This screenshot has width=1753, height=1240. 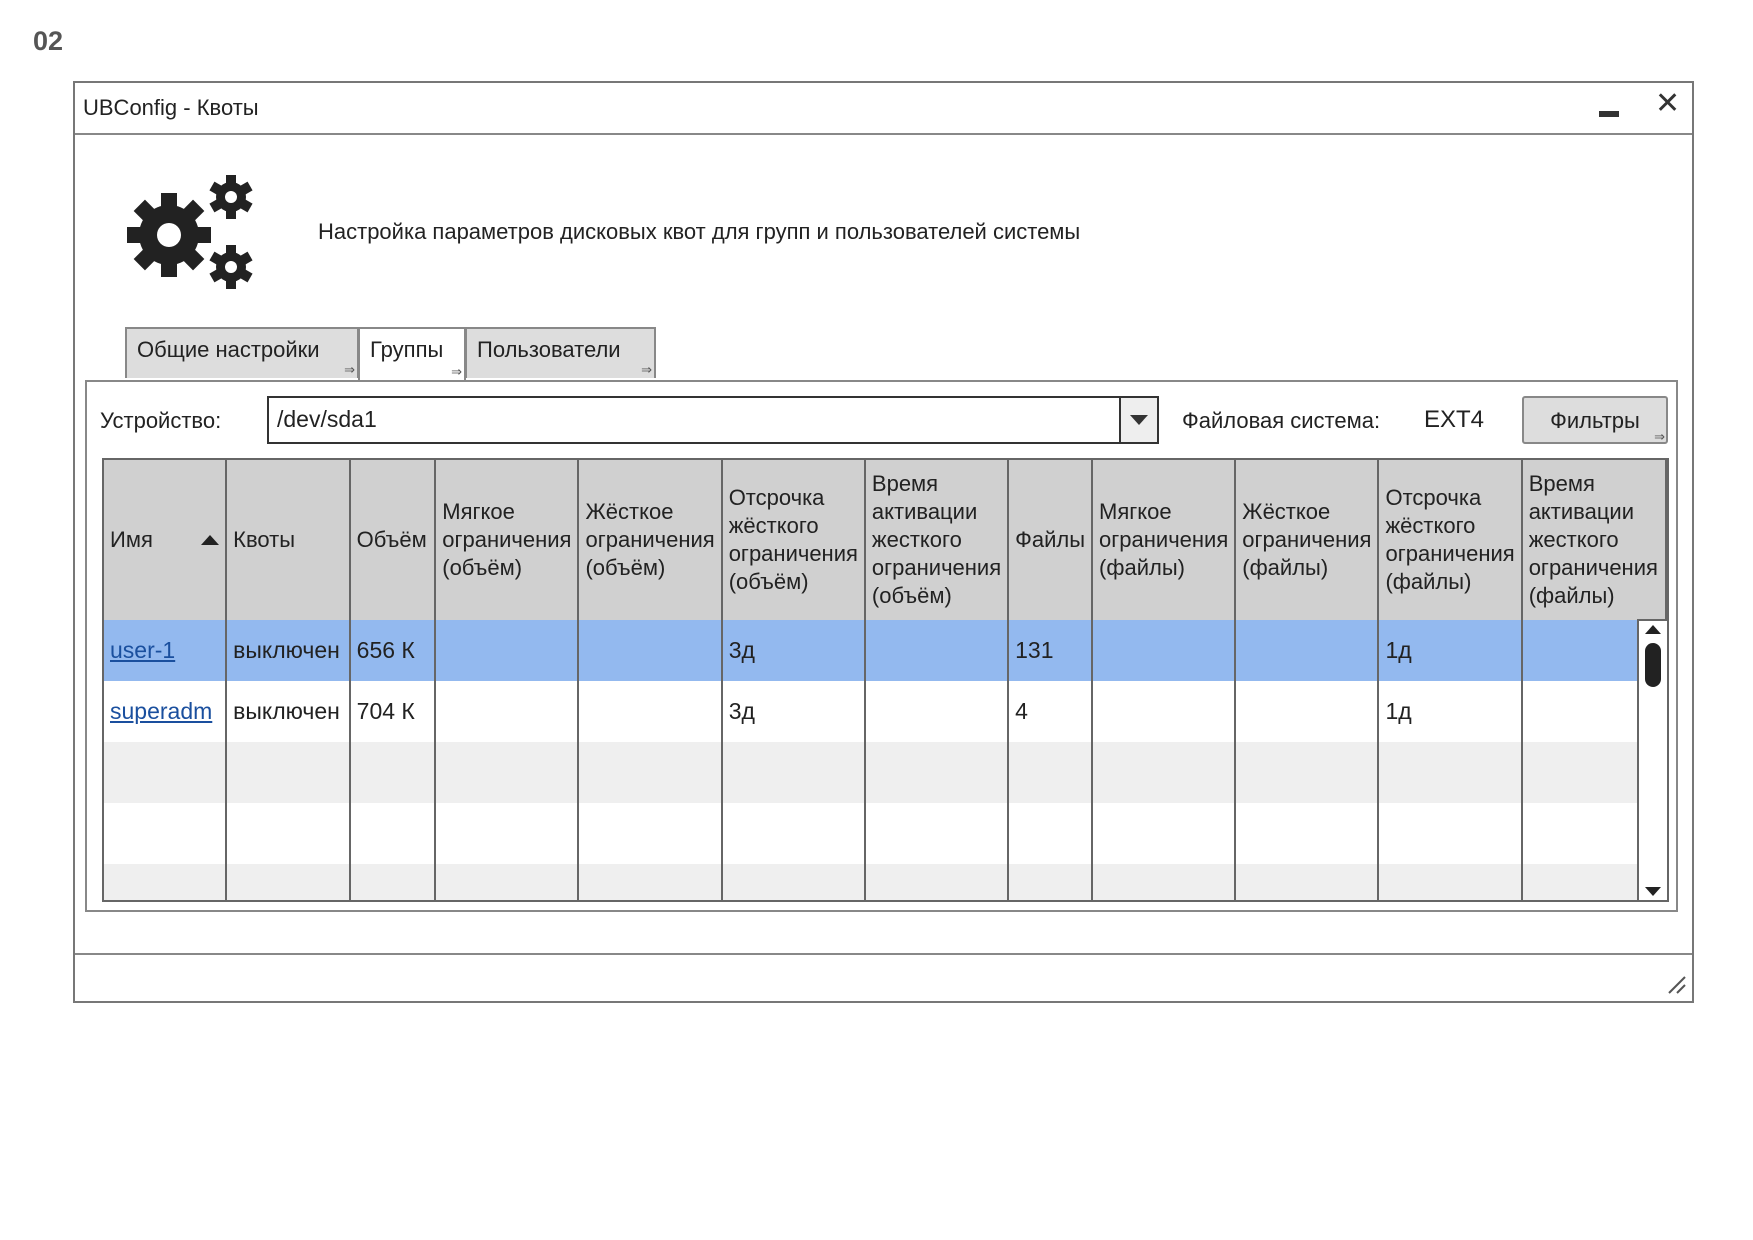 What do you see at coordinates (1450, 540) in the screenshot?
I see `column-header: Отсрочка жёсткого ограничения (файлы)` at bounding box center [1450, 540].